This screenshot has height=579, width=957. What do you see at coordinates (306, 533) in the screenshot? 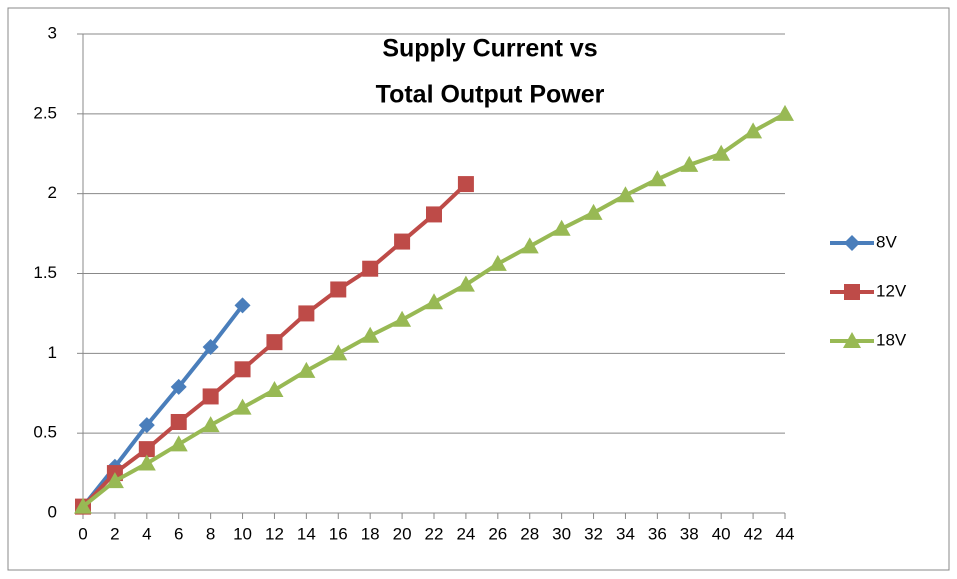
I see `x-tick-label: 14` at bounding box center [306, 533].